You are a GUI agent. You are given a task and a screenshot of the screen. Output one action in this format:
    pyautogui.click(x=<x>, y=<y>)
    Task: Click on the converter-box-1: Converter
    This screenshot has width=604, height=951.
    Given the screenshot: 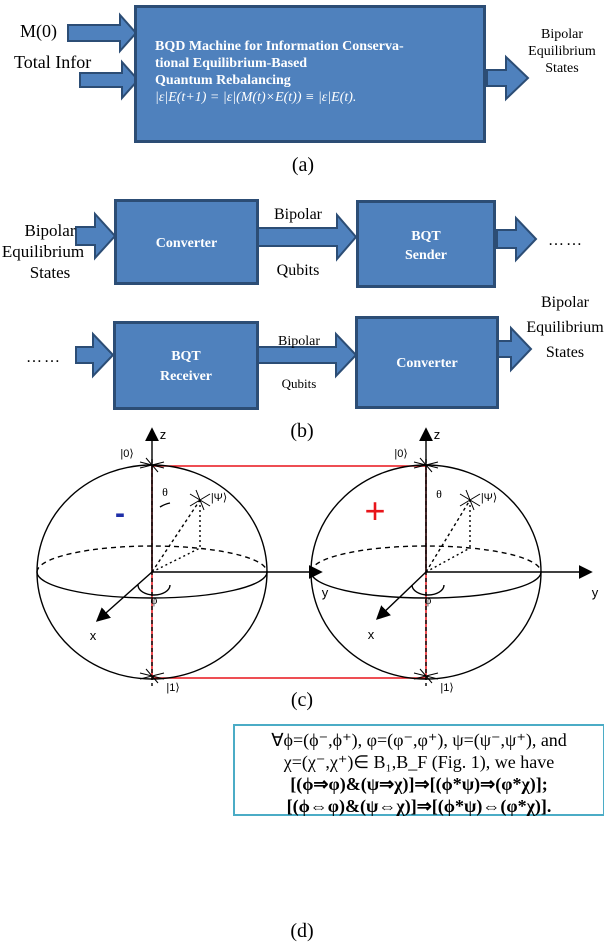 What is the action you would take?
    pyautogui.click(x=186, y=242)
    